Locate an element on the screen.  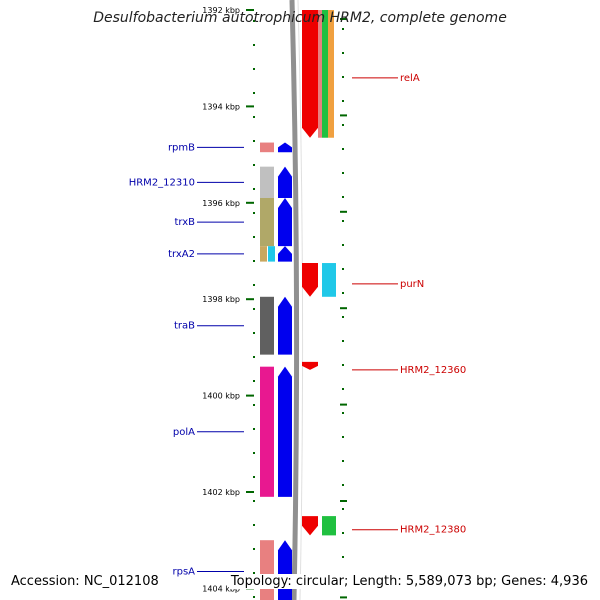
accession-text: Accession: NC_012108 is located at coordinates (85, 581).